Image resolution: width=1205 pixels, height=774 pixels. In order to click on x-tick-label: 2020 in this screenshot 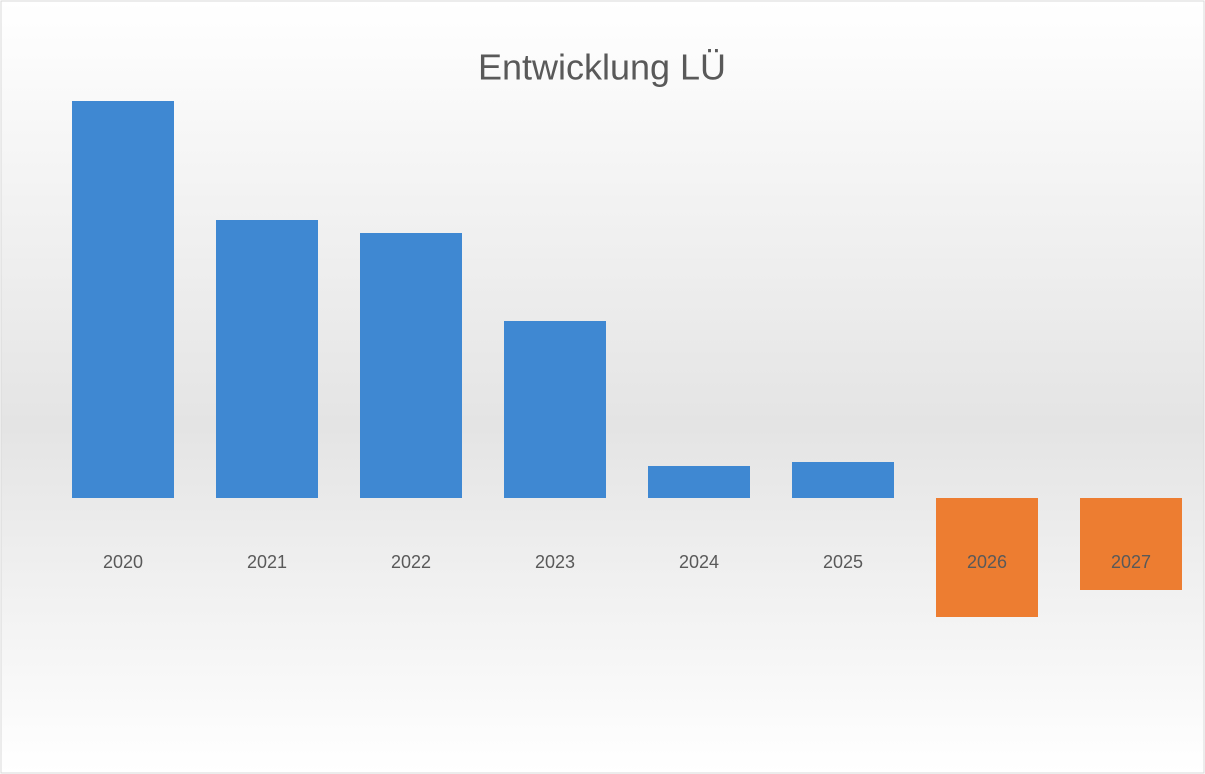, I will do `click(123, 562)`.